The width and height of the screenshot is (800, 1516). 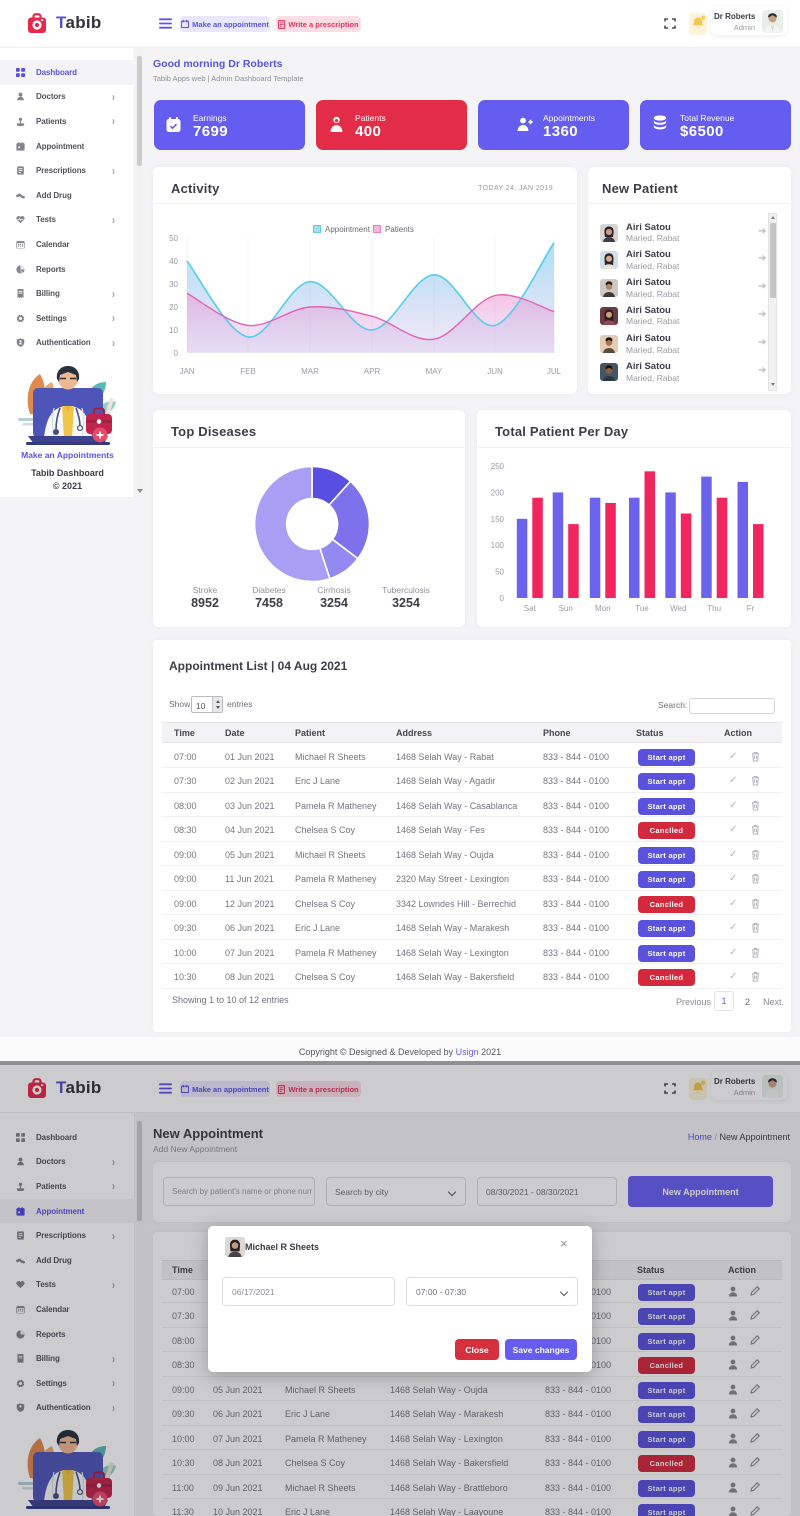 What do you see at coordinates (498, 492) in the screenshot?
I see `svg-text: 200` at bounding box center [498, 492].